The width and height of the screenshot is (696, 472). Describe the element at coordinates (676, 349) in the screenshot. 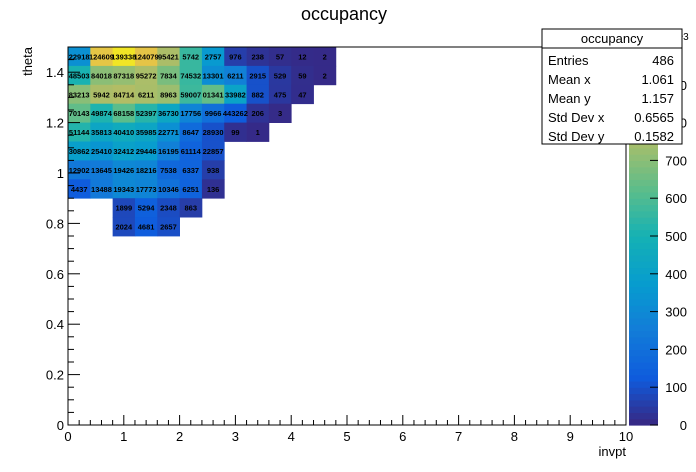

I see `colorbar-tick-label: 200` at that location.